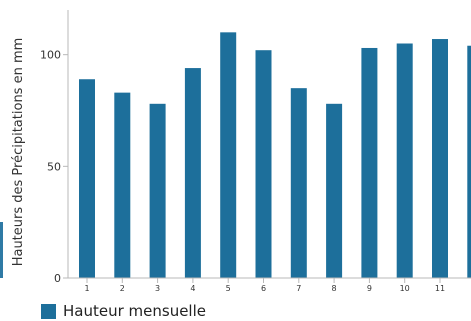 The height and width of the screenshot is (321, 471). Describe the element at coordinates (18, 152) in the screenshot. I see `y-axis-label: Hauteurs des Précipitations en mm` at that location.